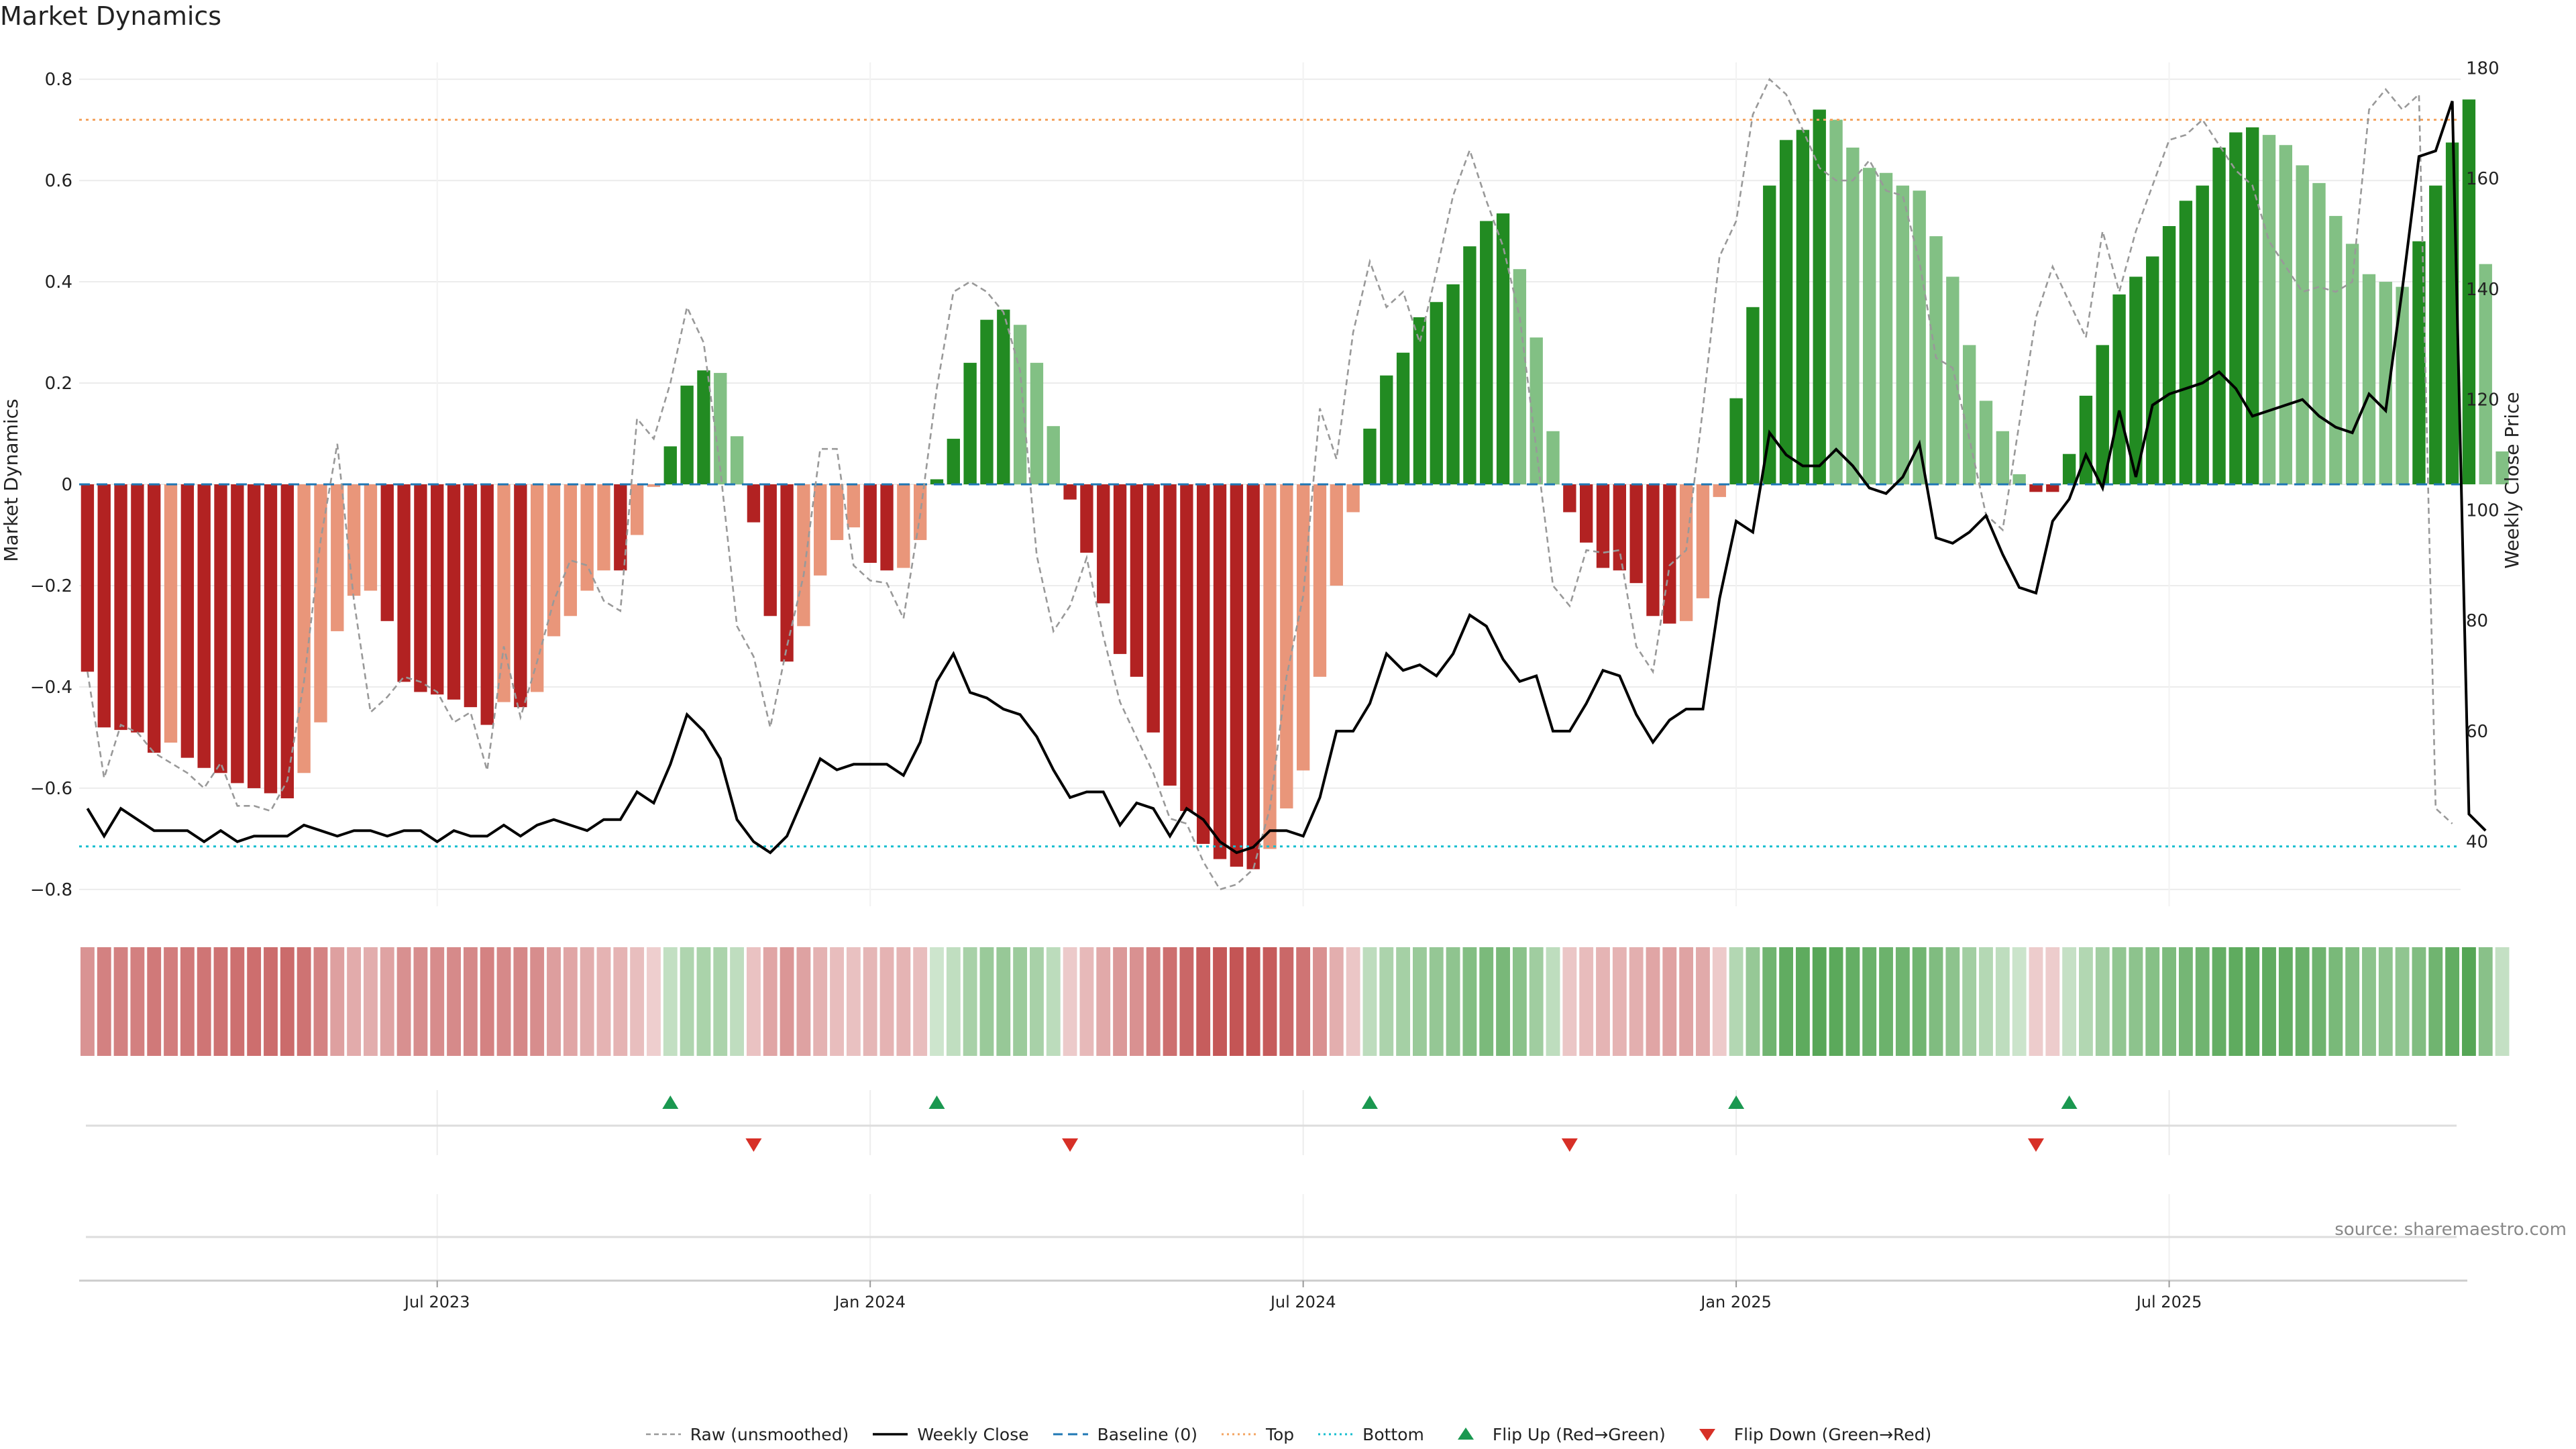 This screenshot has height=1449, width=2576. Describe the element at coordinates (1579, 1434) in the screenshot. I see `legend-label: Flip Up (Red→Green)` at that location.